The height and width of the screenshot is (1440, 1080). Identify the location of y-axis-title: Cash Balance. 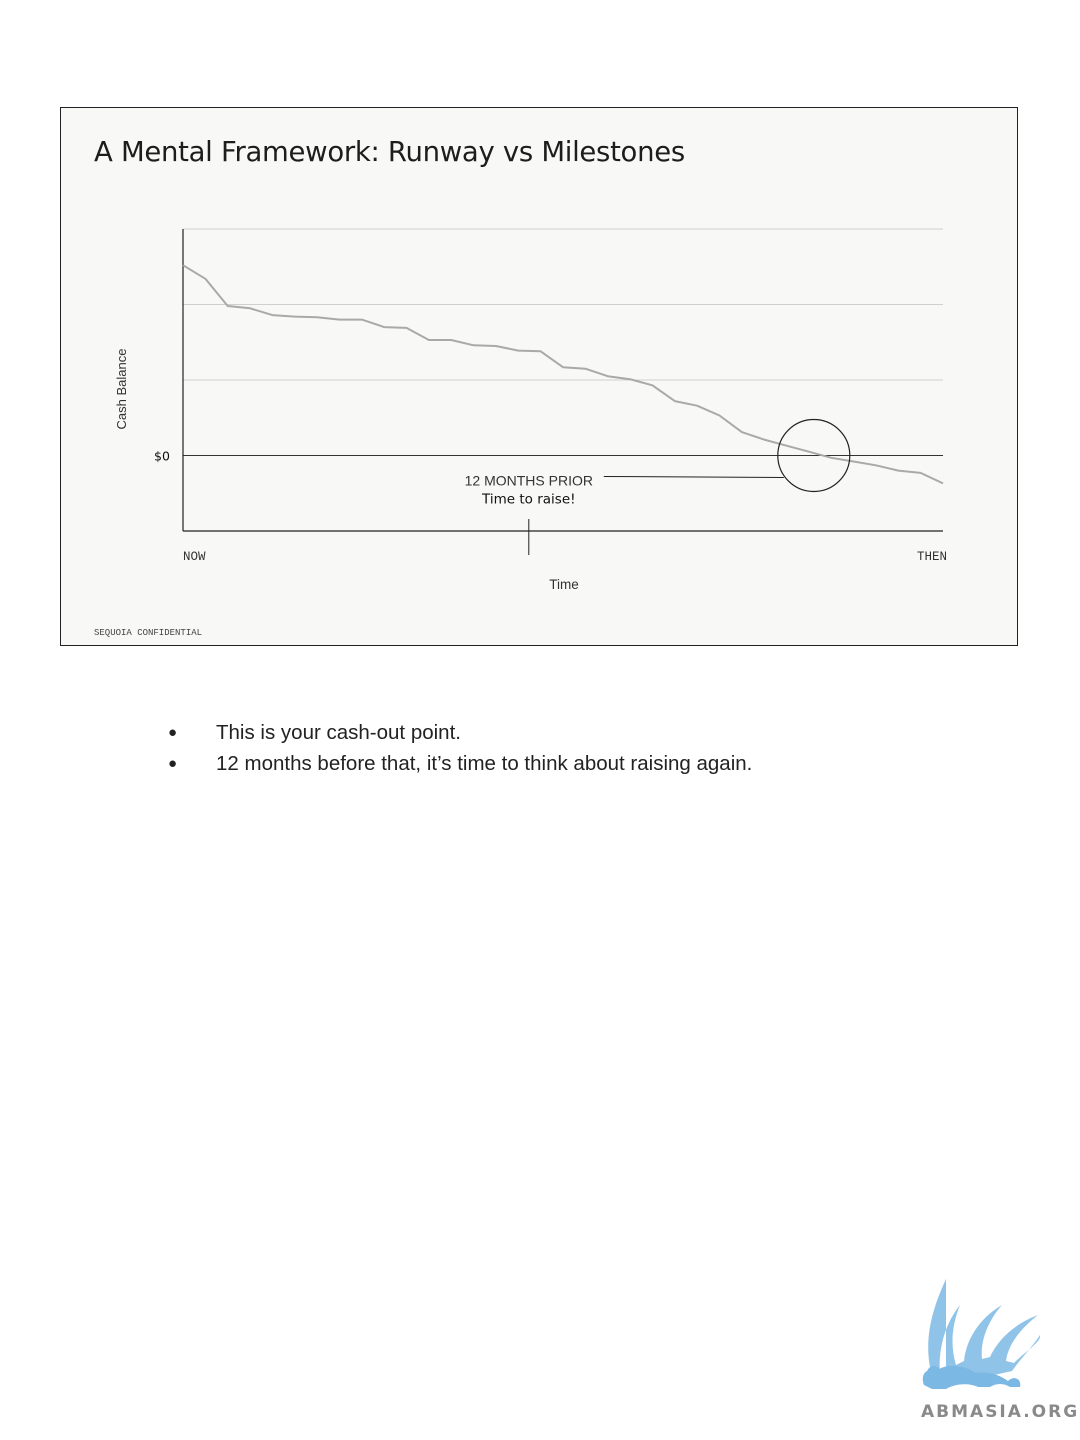
(121, 389).